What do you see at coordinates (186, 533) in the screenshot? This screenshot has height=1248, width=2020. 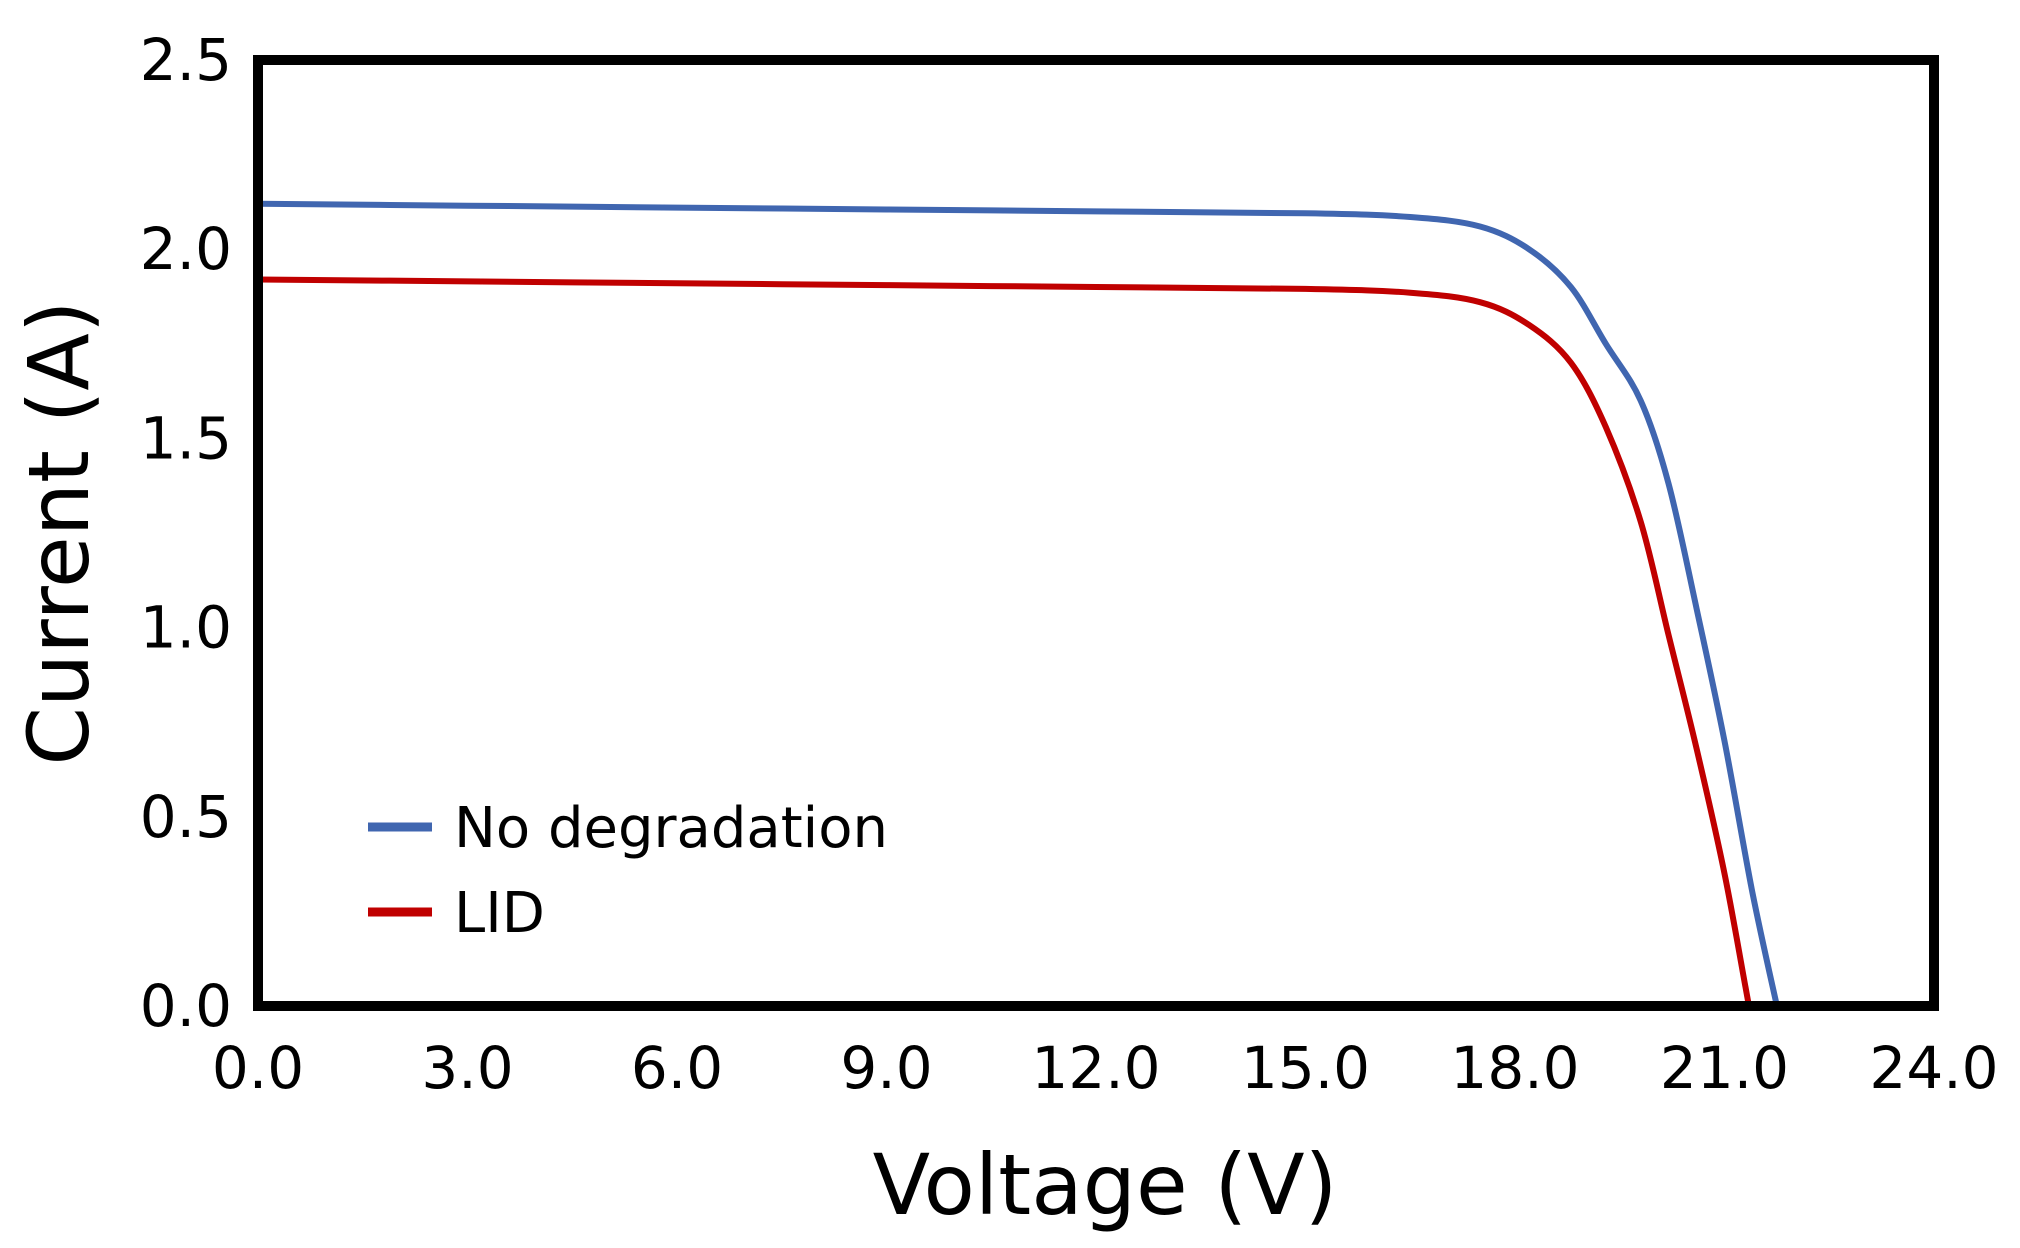 I see `y-axis-ticks: 0.0 0.5 1.0 1.5 2.0 2.5` at bounding box center [186, 533].